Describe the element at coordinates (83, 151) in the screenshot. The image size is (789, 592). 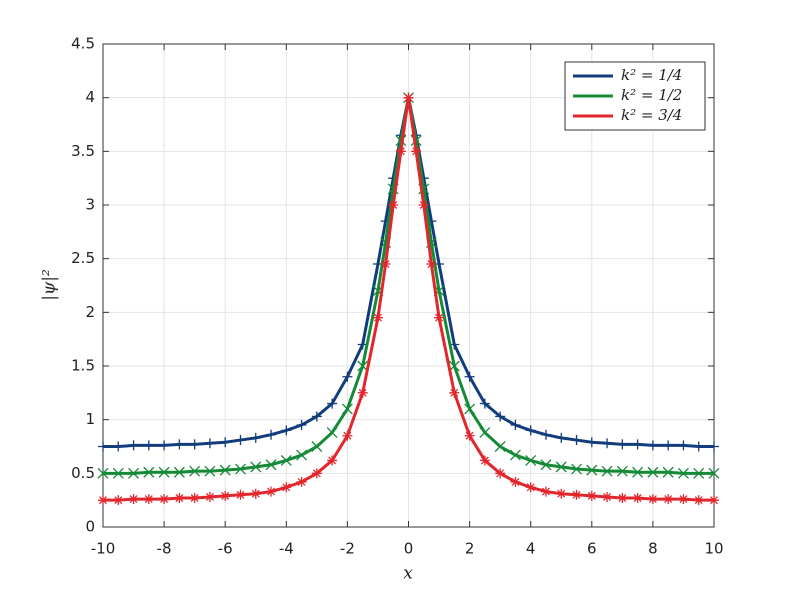
I see `y-tick-label: 3.5` at that location.